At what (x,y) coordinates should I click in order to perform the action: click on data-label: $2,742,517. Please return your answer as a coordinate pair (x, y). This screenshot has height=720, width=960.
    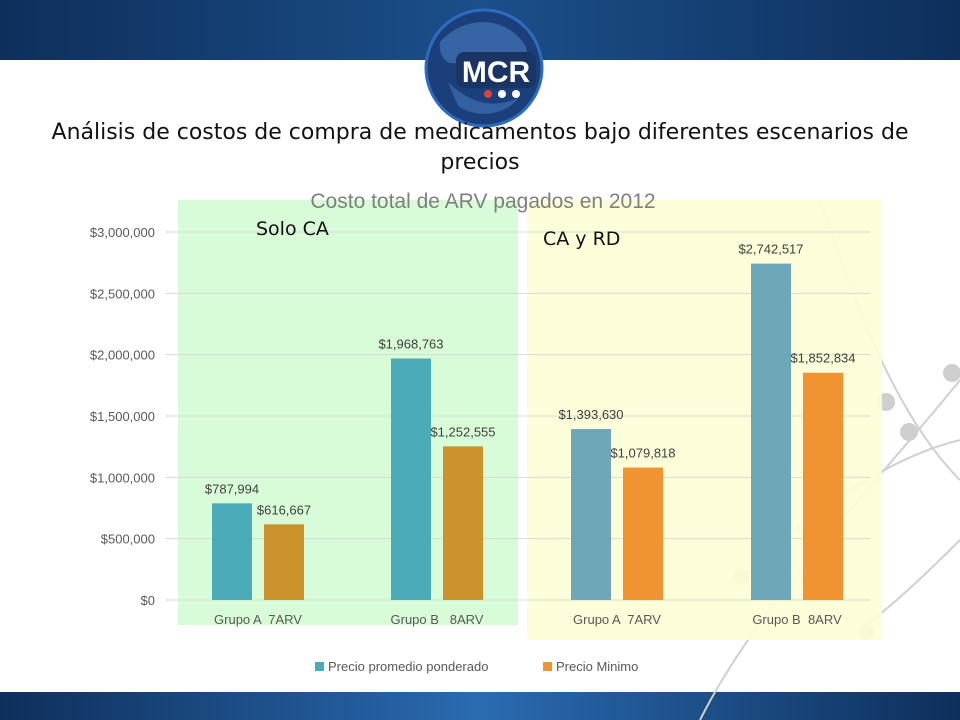
    Looking at the image, I should click on (770, 249).